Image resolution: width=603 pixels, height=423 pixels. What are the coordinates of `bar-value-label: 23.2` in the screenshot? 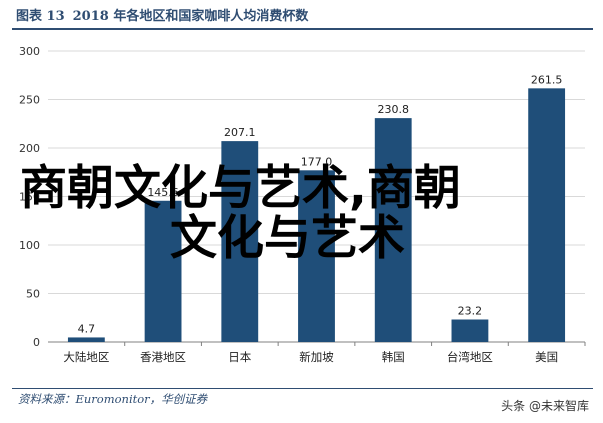 It's located at (470, 310).